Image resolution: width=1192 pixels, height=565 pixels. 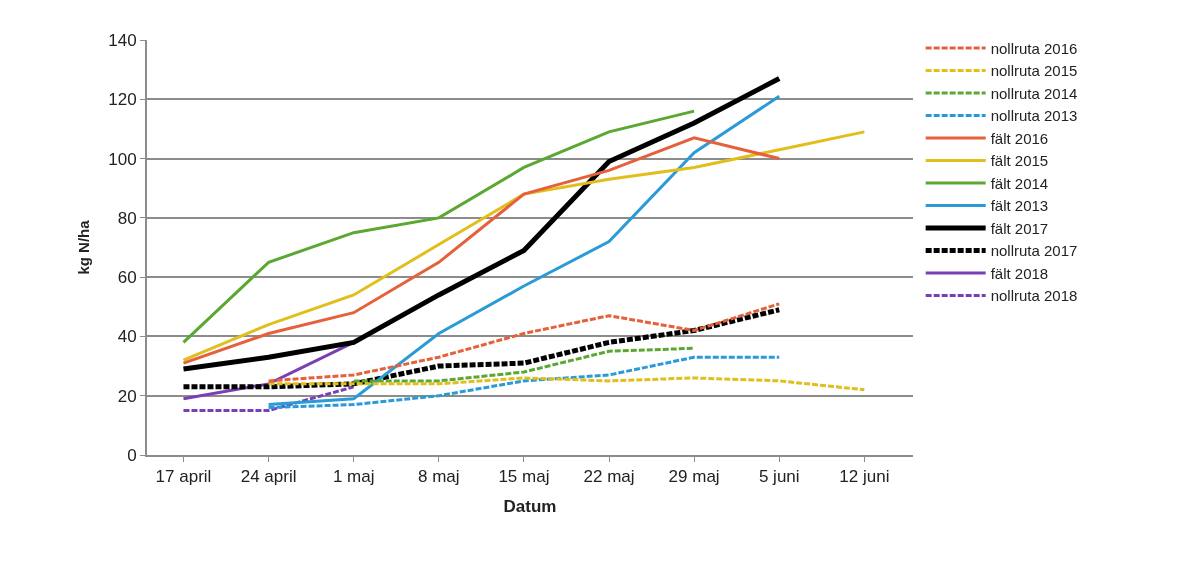 What do you see at coordinates (439, 477) in the screenshot?
I see `x-tick-label: 8 maj` at bounding box center [439, 477].